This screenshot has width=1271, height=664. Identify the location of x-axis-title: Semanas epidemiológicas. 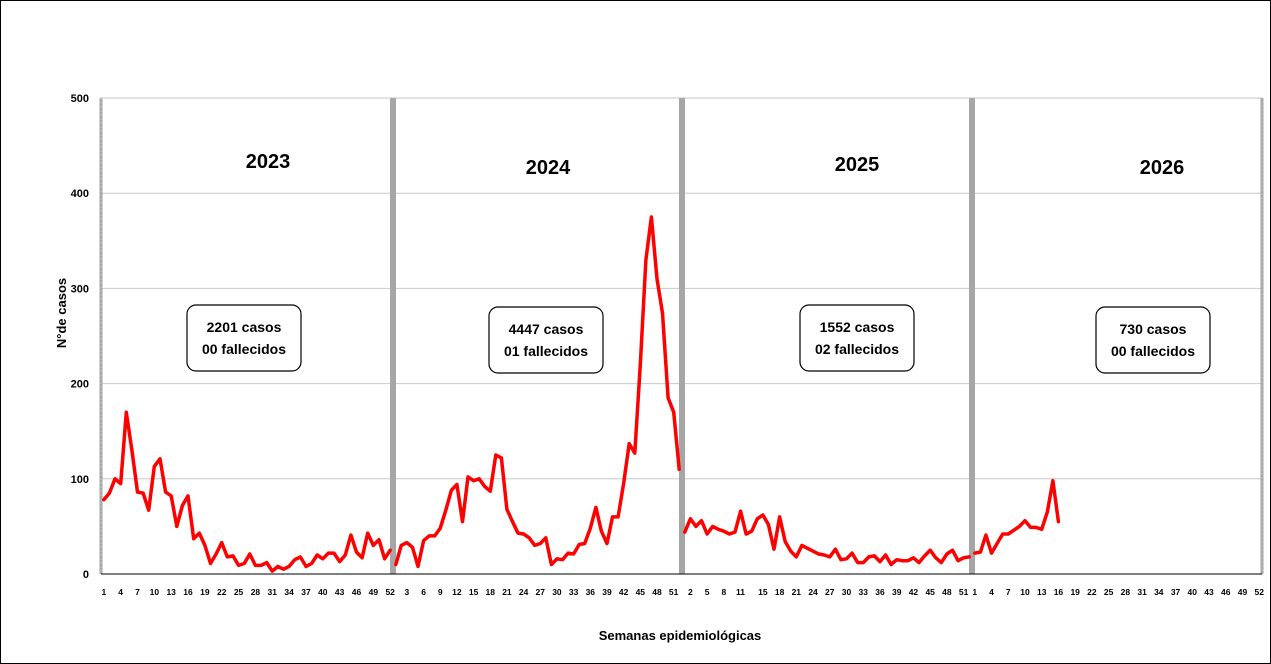
(680, 635).